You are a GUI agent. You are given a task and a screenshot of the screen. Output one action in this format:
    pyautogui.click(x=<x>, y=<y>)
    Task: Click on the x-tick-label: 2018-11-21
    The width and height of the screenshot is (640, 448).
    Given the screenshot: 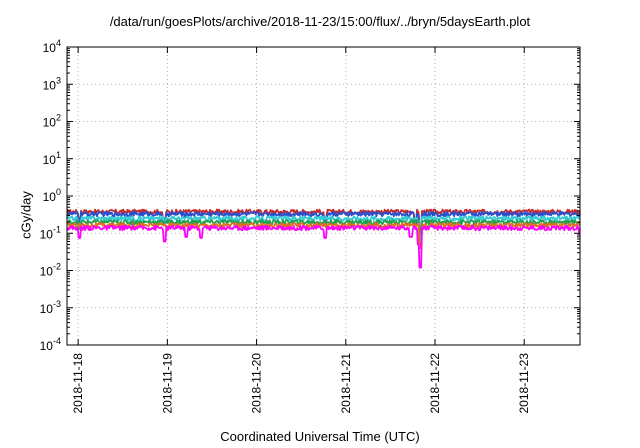 What is the action you would take?
    pyautogui.click(x=346, y=383)
    